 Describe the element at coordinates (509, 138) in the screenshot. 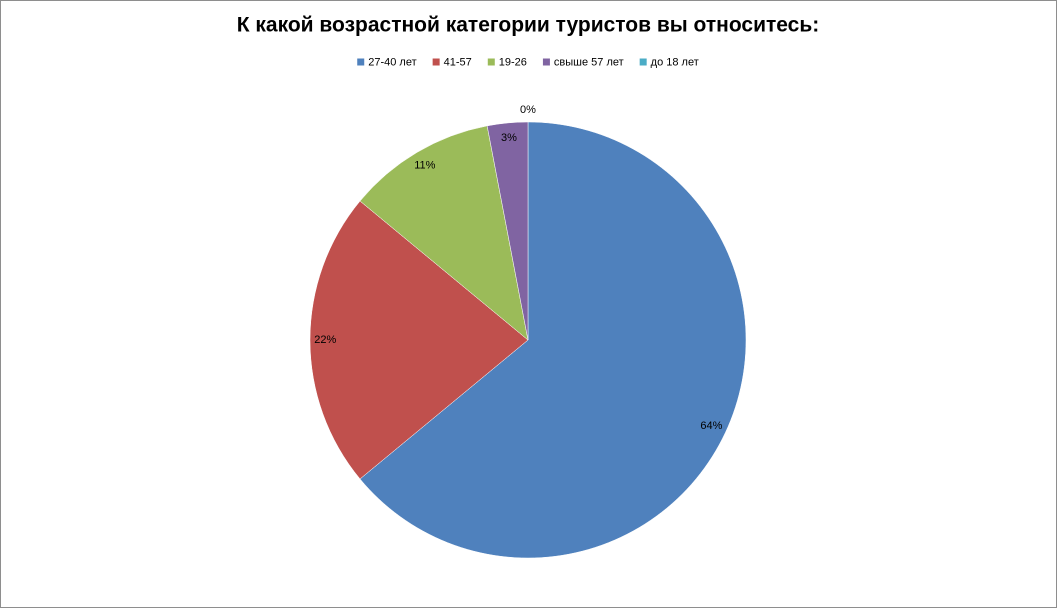

I see `value-label: 3%` at that location.